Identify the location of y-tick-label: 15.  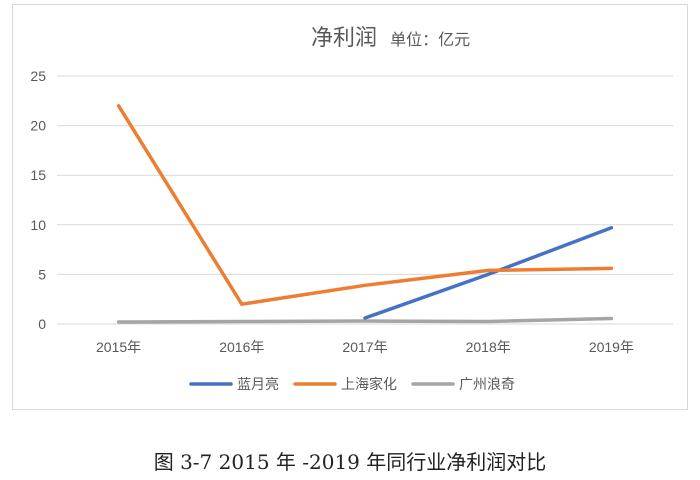
(38, 175).